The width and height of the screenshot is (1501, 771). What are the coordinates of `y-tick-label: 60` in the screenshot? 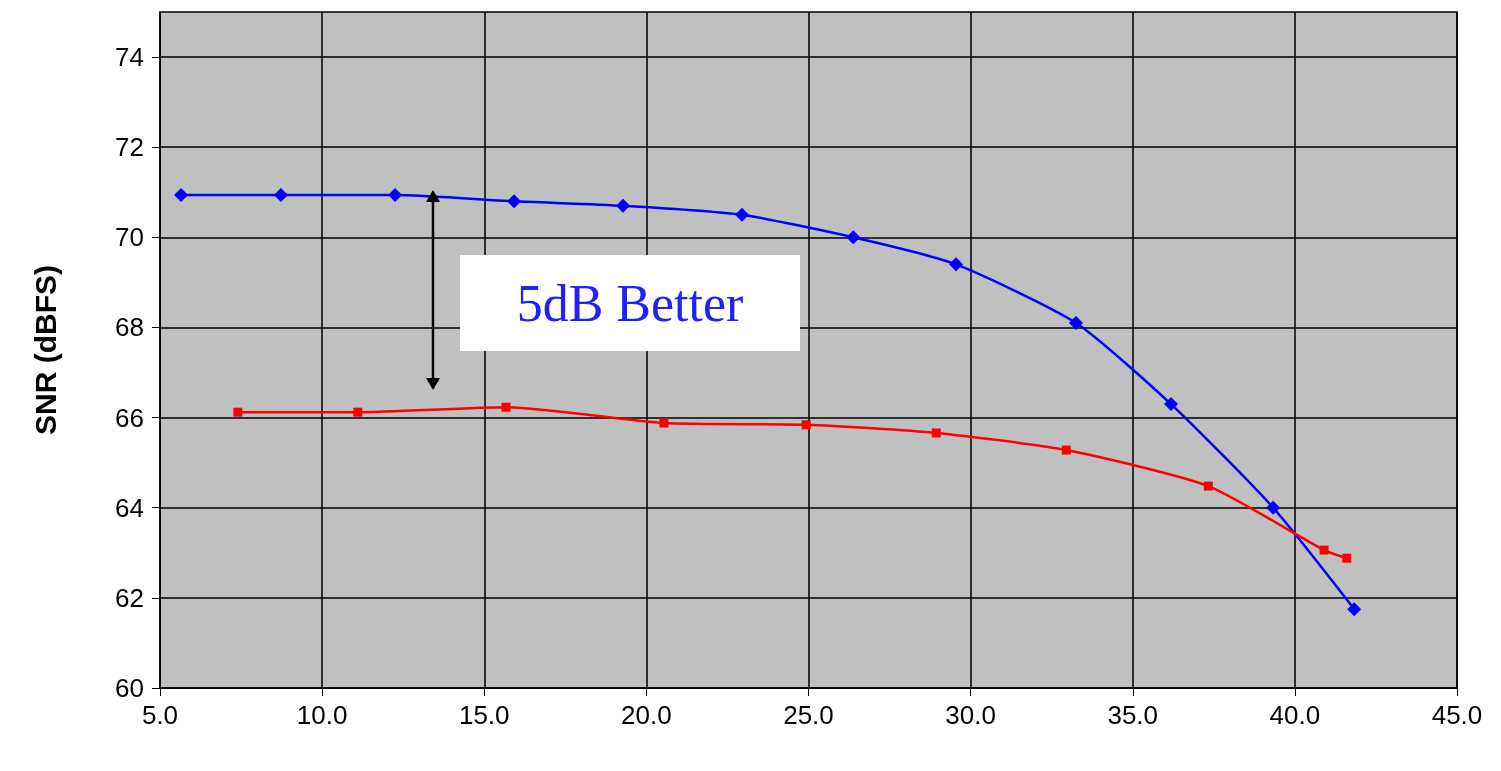 It's located at (129, 688).